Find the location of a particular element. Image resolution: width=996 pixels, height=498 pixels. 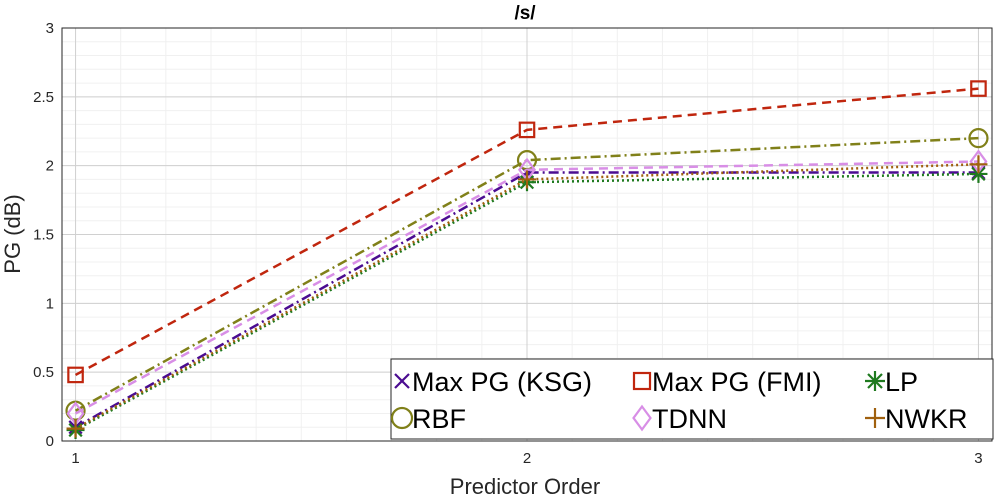

legend-marker-lp is located at coordinates (875, 381).